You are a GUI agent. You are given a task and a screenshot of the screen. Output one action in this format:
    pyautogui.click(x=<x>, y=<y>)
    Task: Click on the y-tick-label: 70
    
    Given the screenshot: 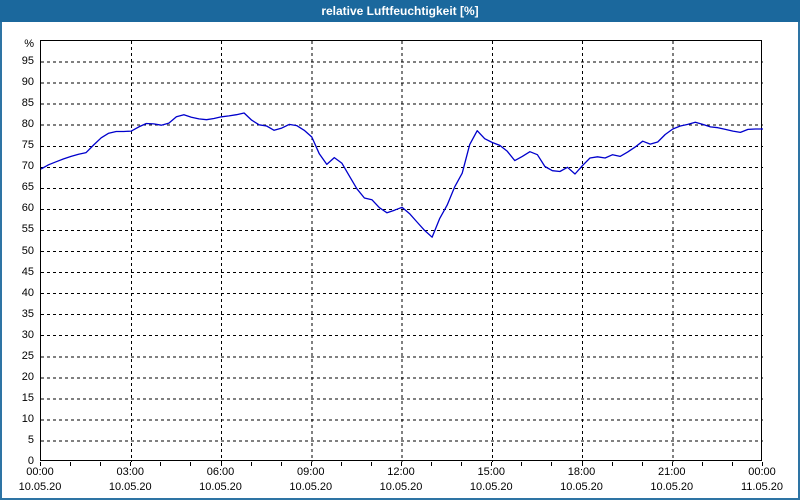 What is the action you would take?
    pyautogui.click(x=27, y=166)
    